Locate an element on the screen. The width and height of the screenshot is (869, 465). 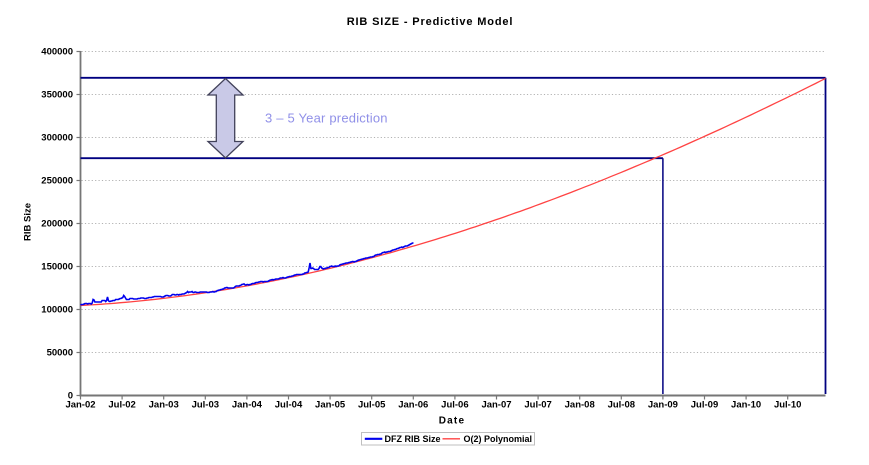
svg-text: 400000 is located at coordinates (57, 51).